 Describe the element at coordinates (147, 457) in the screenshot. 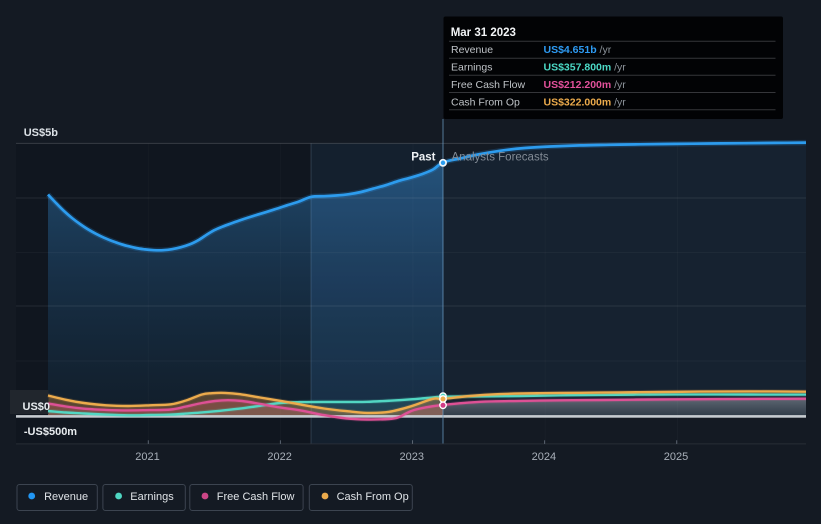

I see `svg-text: 2021` at that location.